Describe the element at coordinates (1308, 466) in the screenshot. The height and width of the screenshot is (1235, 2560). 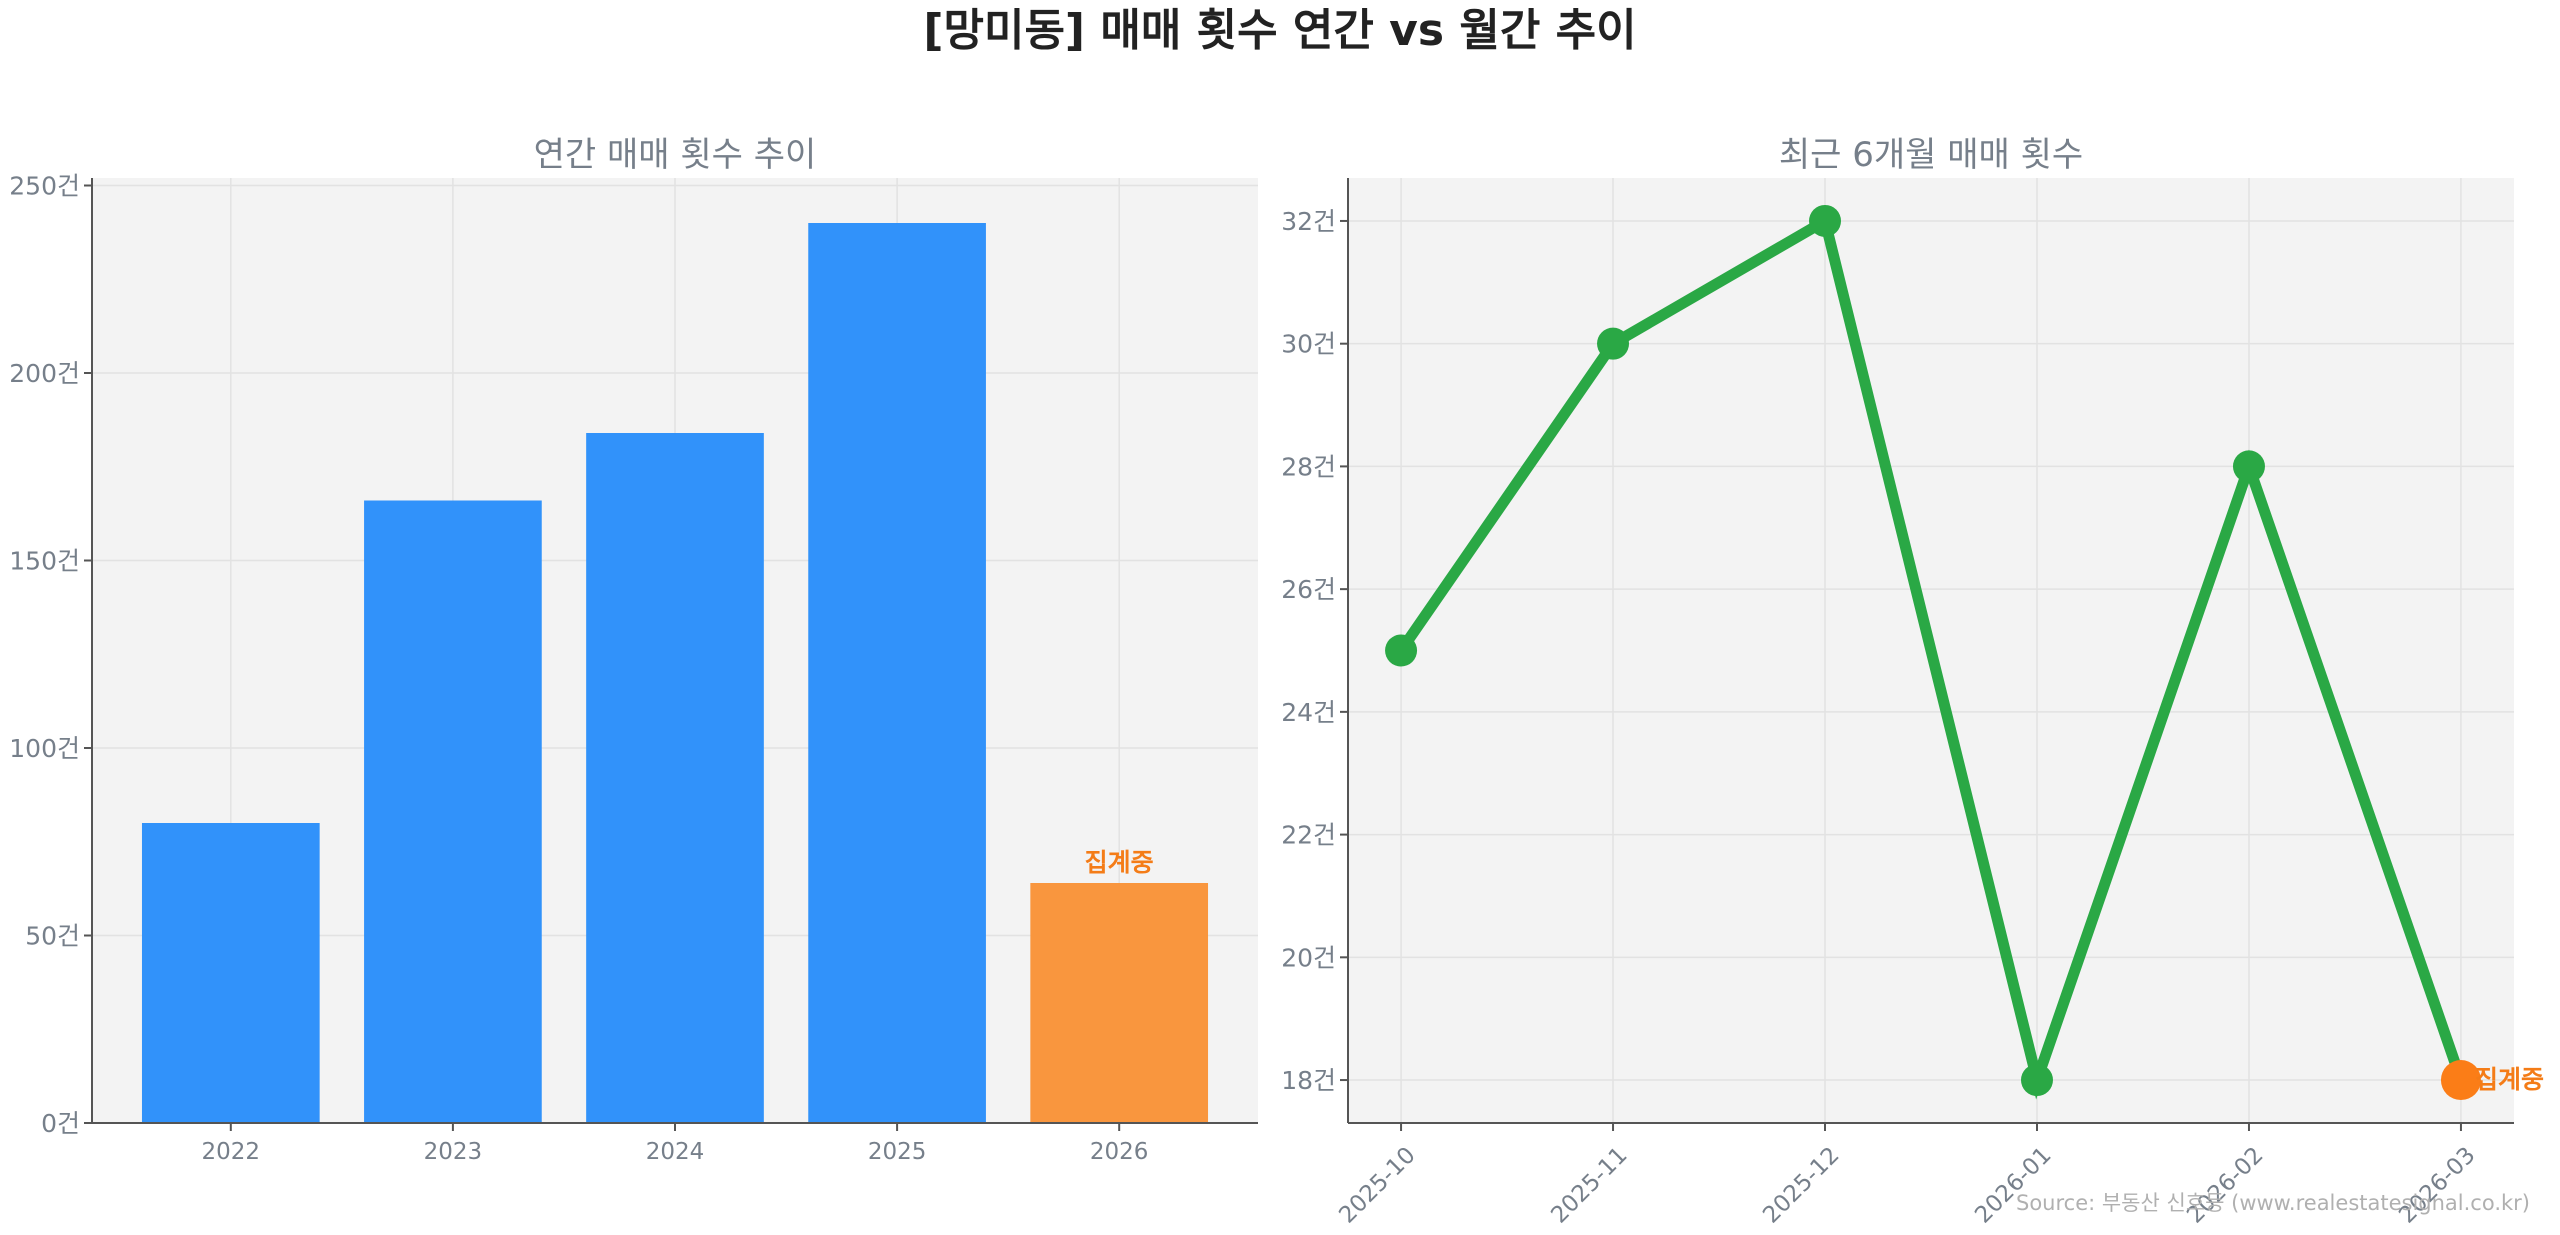
I see `chart-1-y-tick-label: 28건` at that location.